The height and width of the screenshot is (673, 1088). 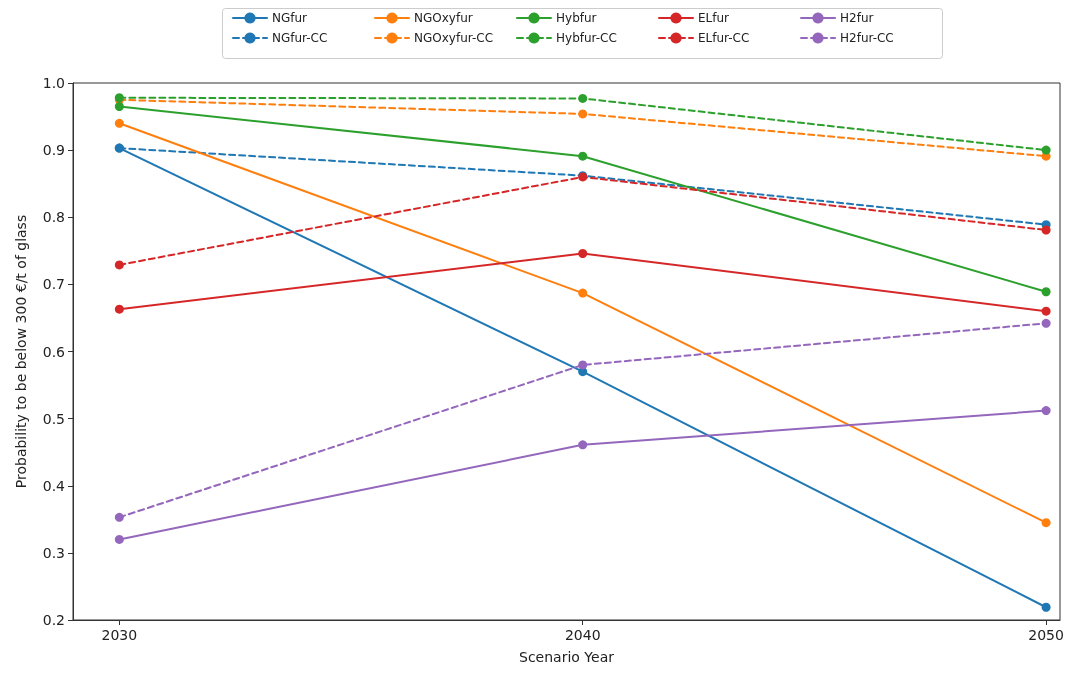 I want to click on y-tick-label: 0.9, so click(x=53, y=150).